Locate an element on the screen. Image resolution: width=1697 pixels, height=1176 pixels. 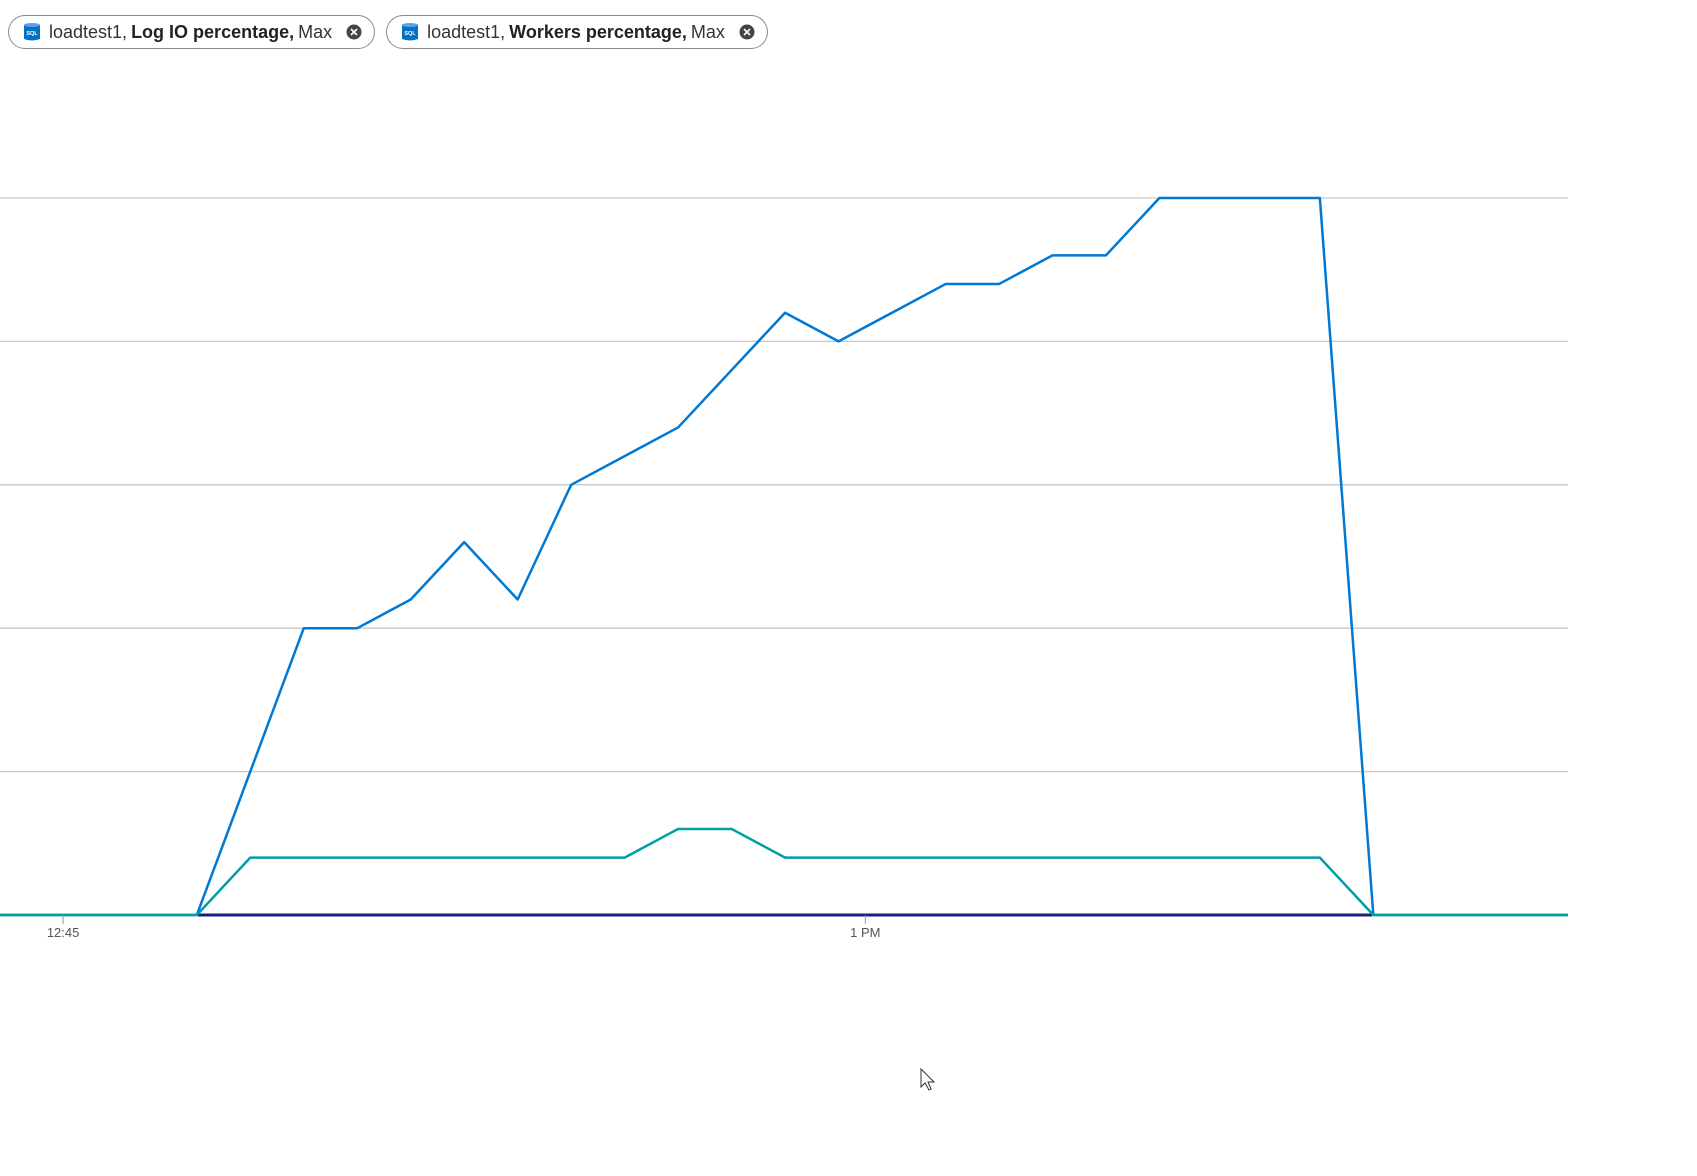
x-axis: 12:45 1 PM is located at coordinates (463, 927).